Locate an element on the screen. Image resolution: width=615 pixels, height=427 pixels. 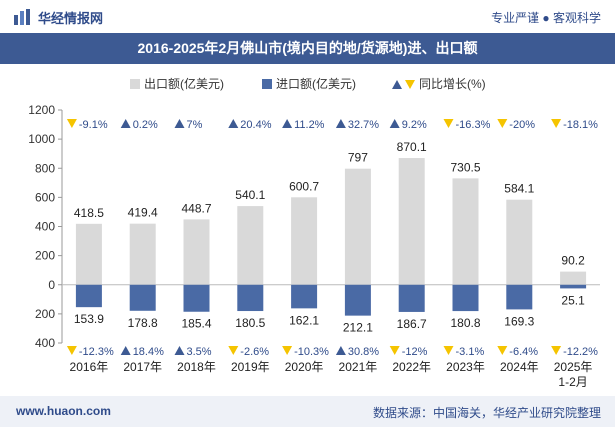
y-tick-label: 600 is located at coordinates (45, 197).